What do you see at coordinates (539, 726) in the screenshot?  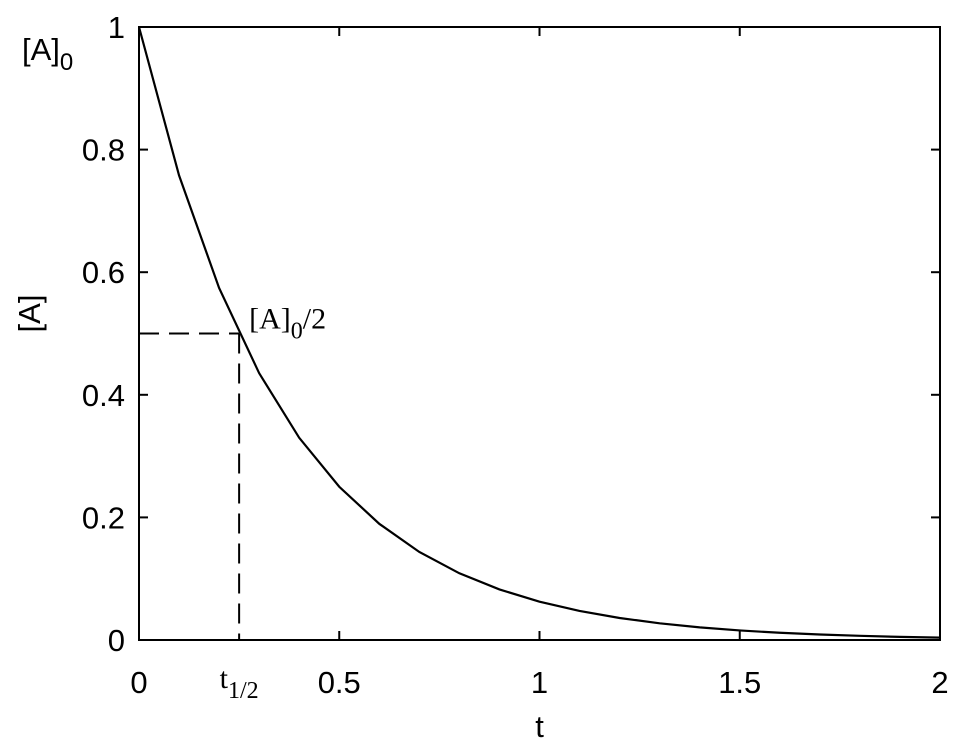 I see `x-axis-label: t` at bounding box center [539, 726].